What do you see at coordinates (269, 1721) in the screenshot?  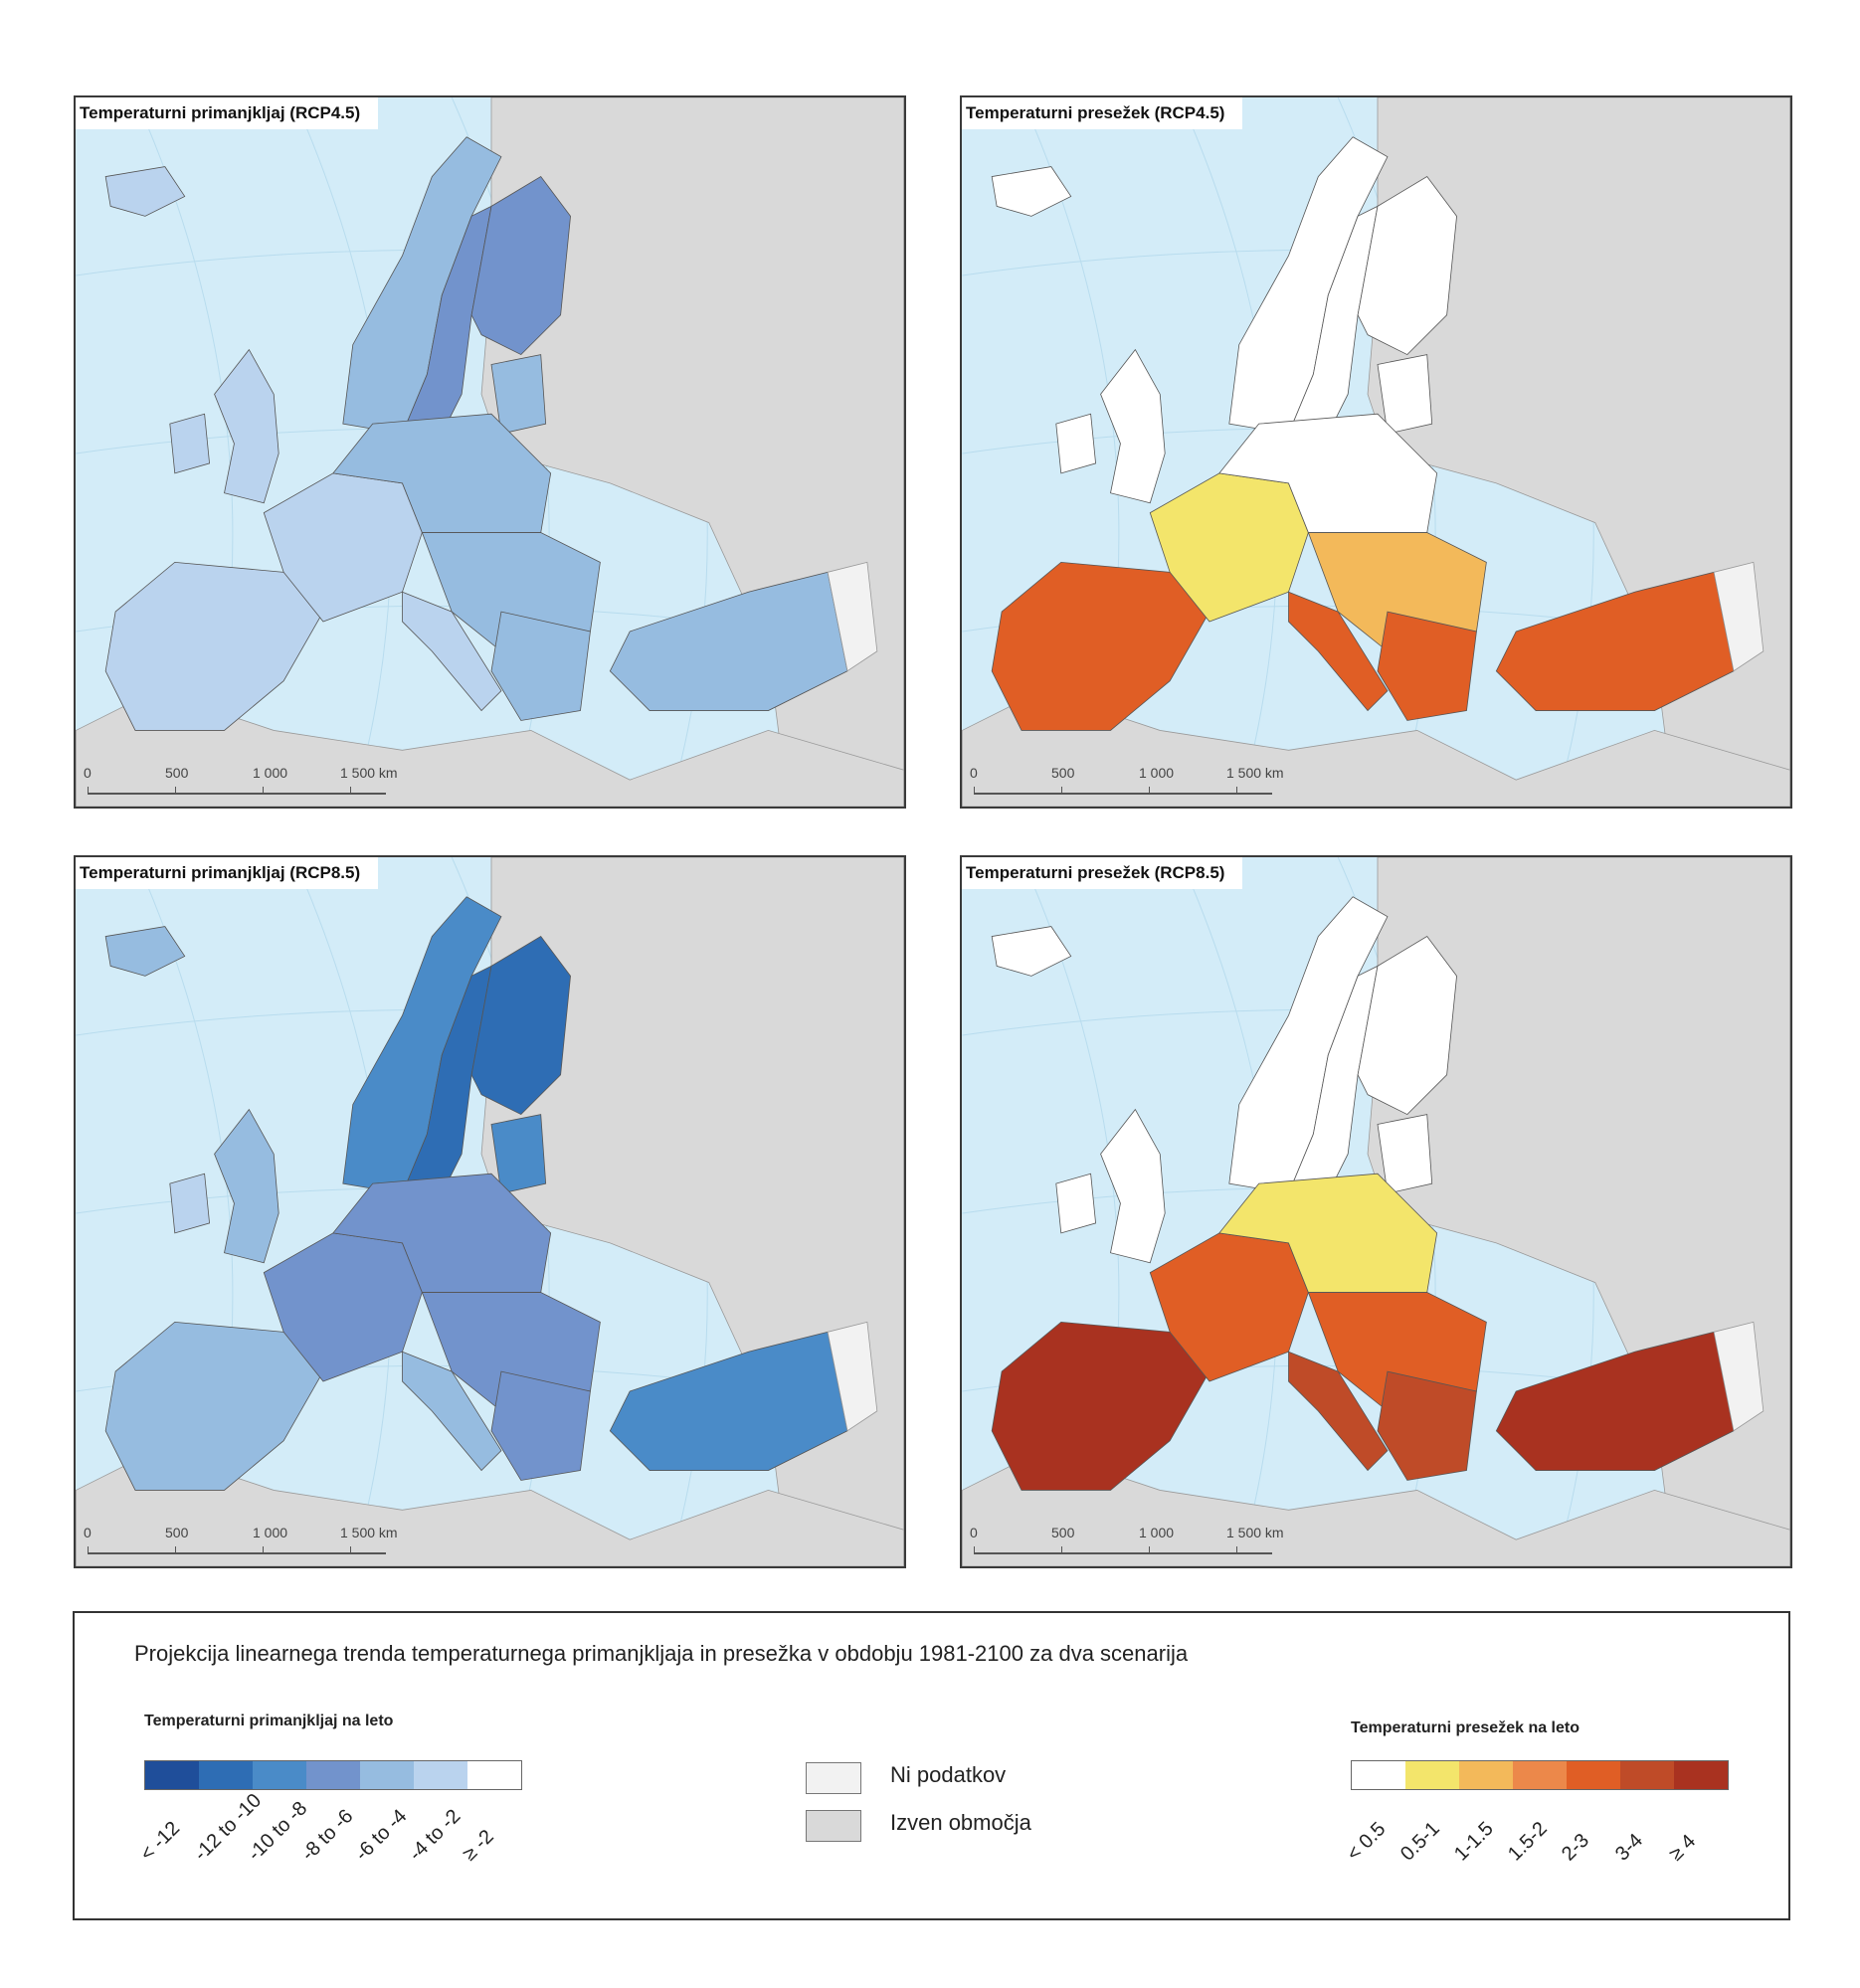 I see `deficit-legend-title: Temperaturni primanjkljaj na leto` at bounding box center [269, 1721].